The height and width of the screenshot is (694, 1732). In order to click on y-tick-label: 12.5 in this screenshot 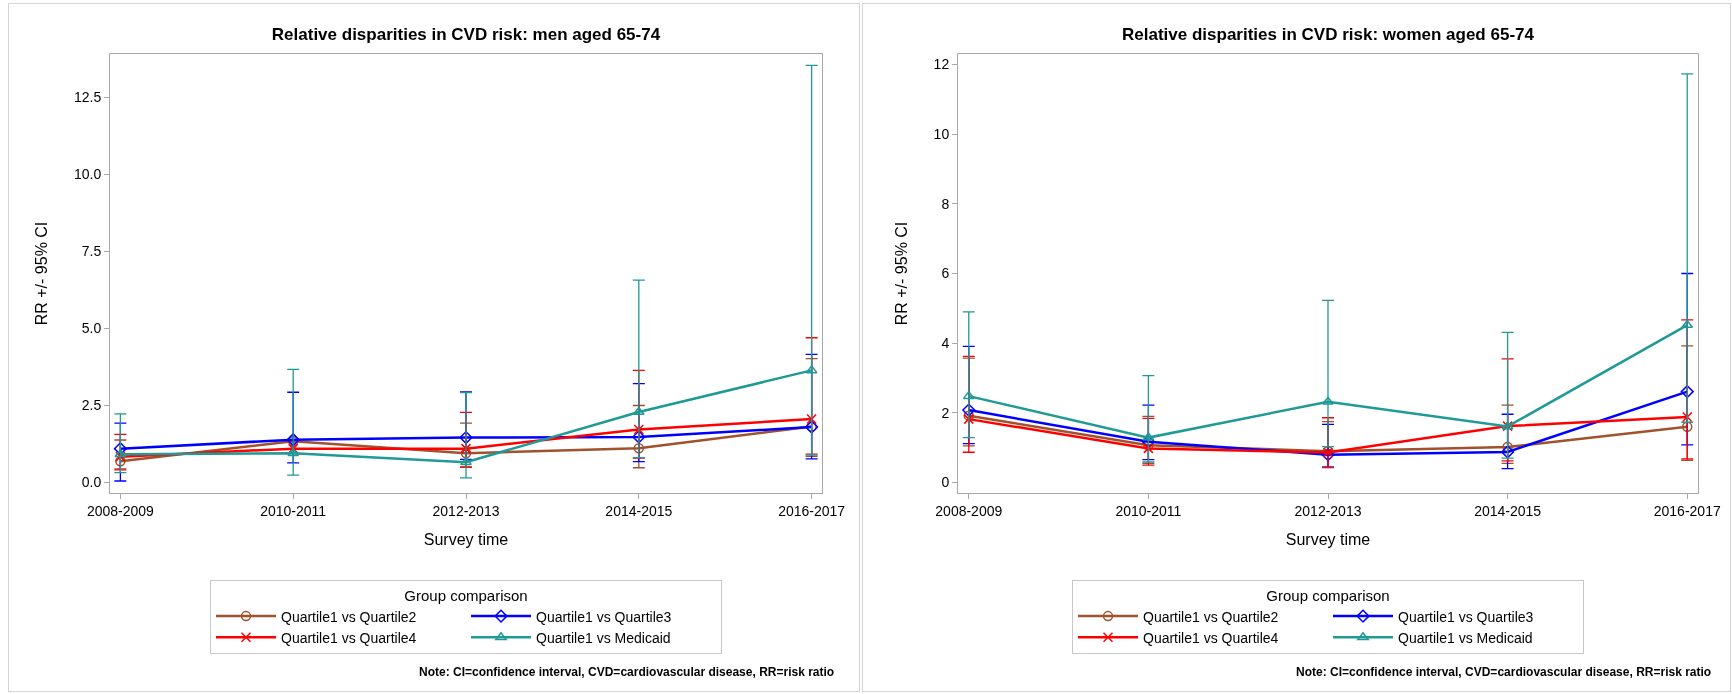, I will do `click(87, 97)`.